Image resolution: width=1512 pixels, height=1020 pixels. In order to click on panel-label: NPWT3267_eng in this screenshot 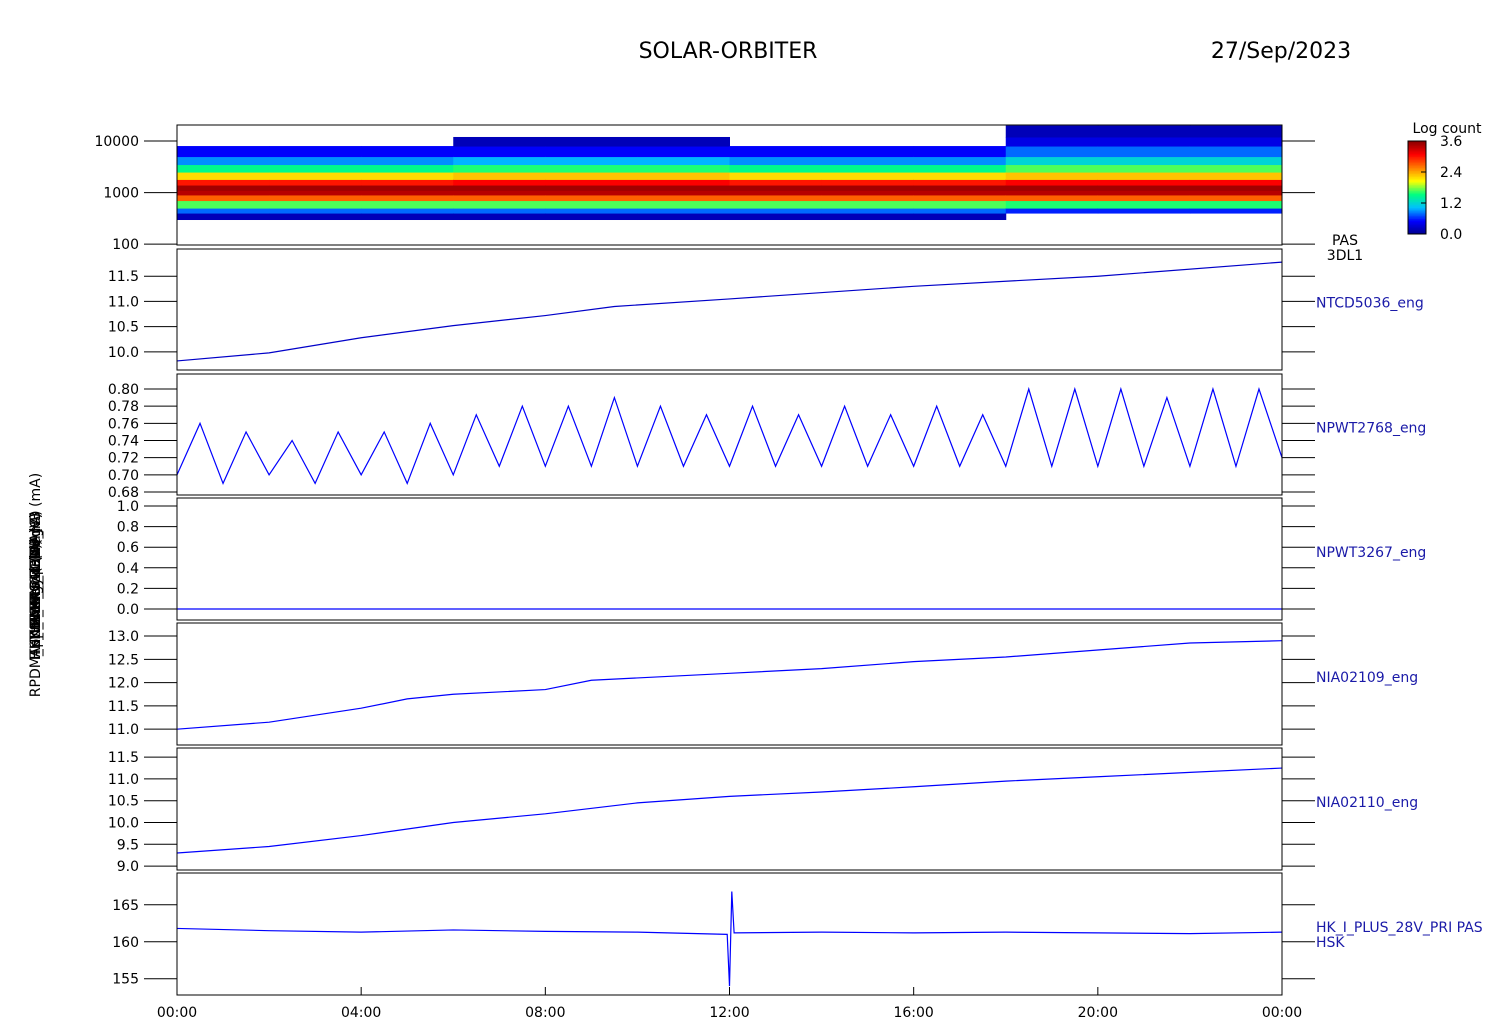, I will do `click(1371, 553)`.